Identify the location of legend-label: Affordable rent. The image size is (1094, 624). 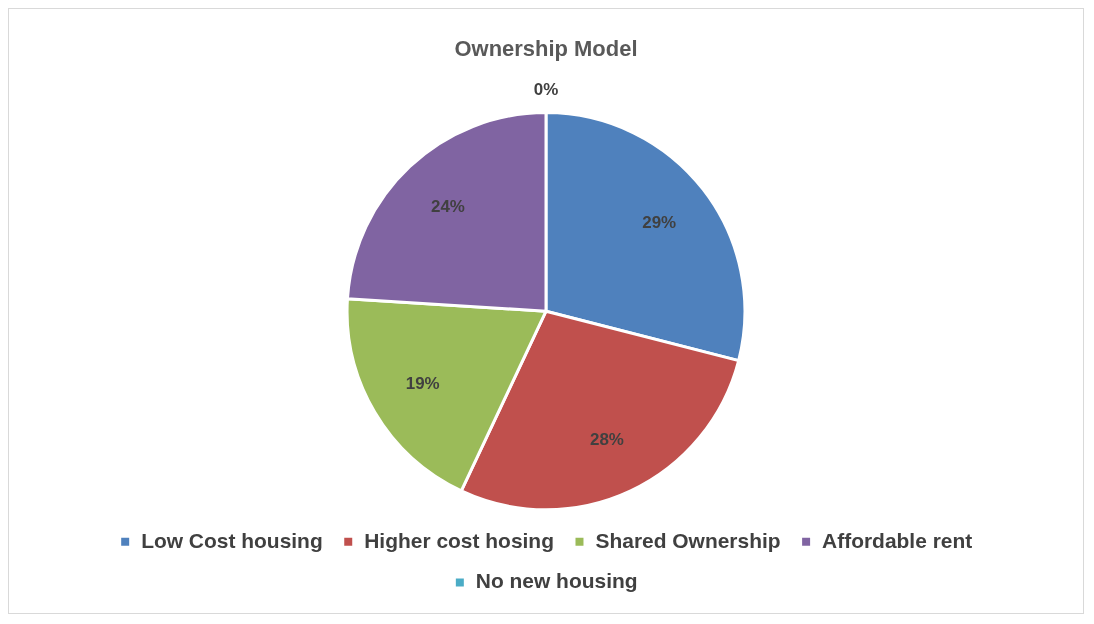
(897, 540).